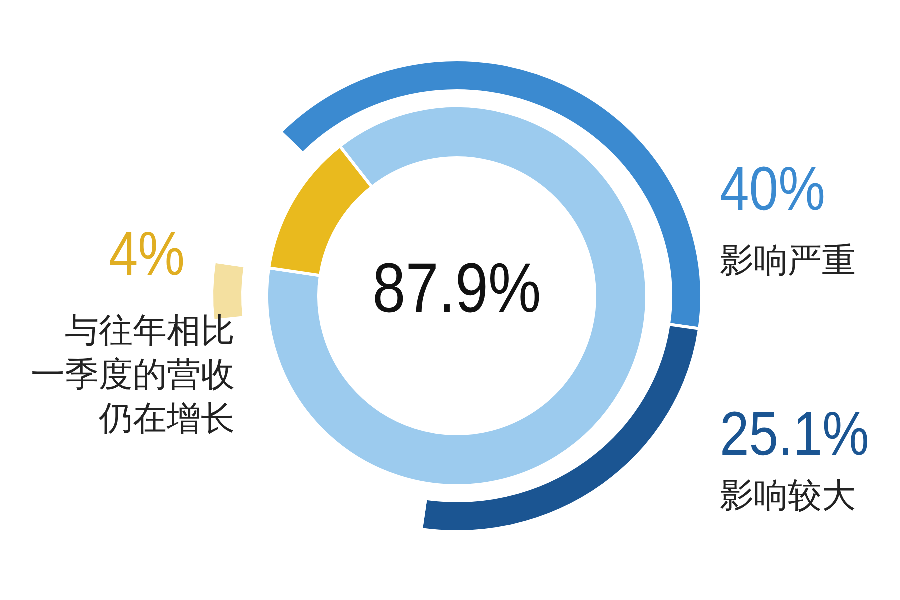 The image size is (900, 600). What do you see at coordinates (788, 496) in the screenshot?
I see `category-label: 影响较大` at bounding box center [788, 496].